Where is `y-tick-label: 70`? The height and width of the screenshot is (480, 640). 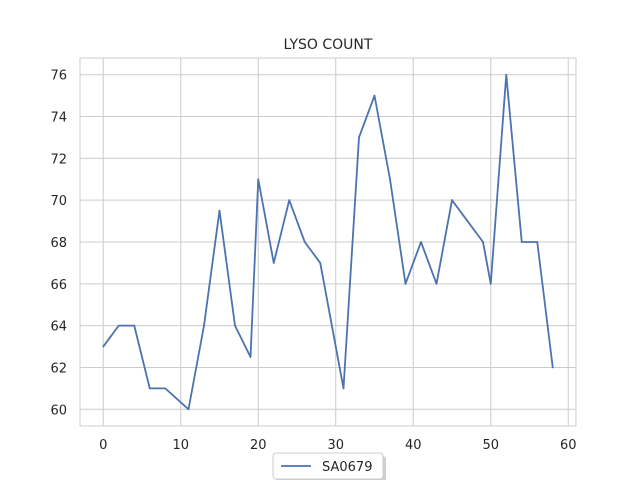 y-tick-label: 70 is located at coordinates (58, 201).